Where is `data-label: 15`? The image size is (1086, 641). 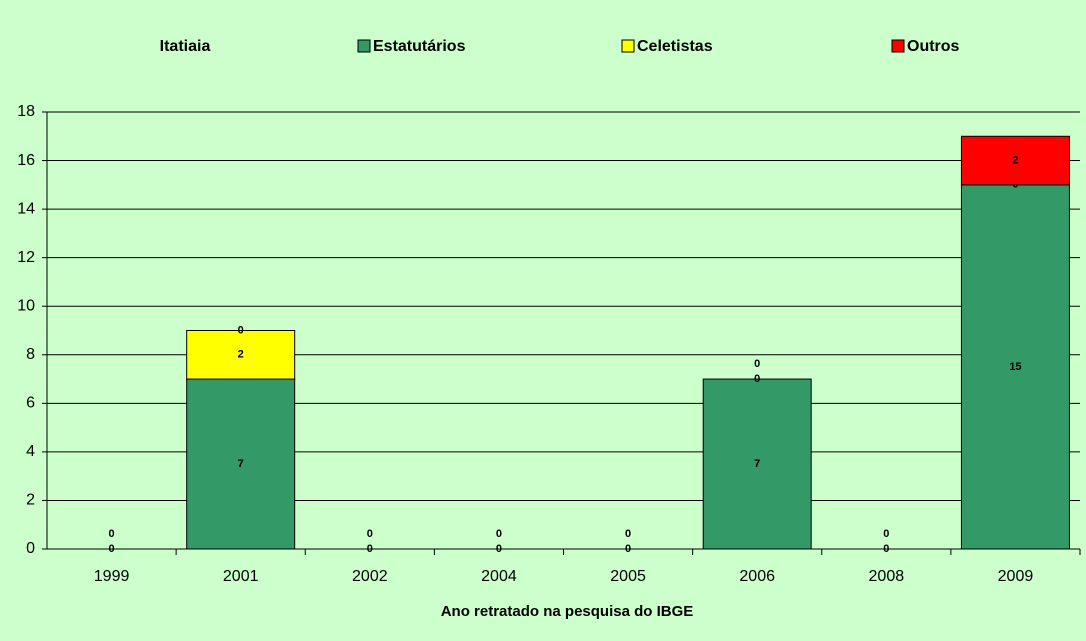 data-label: 15 is located at coordinates (1015, 367).